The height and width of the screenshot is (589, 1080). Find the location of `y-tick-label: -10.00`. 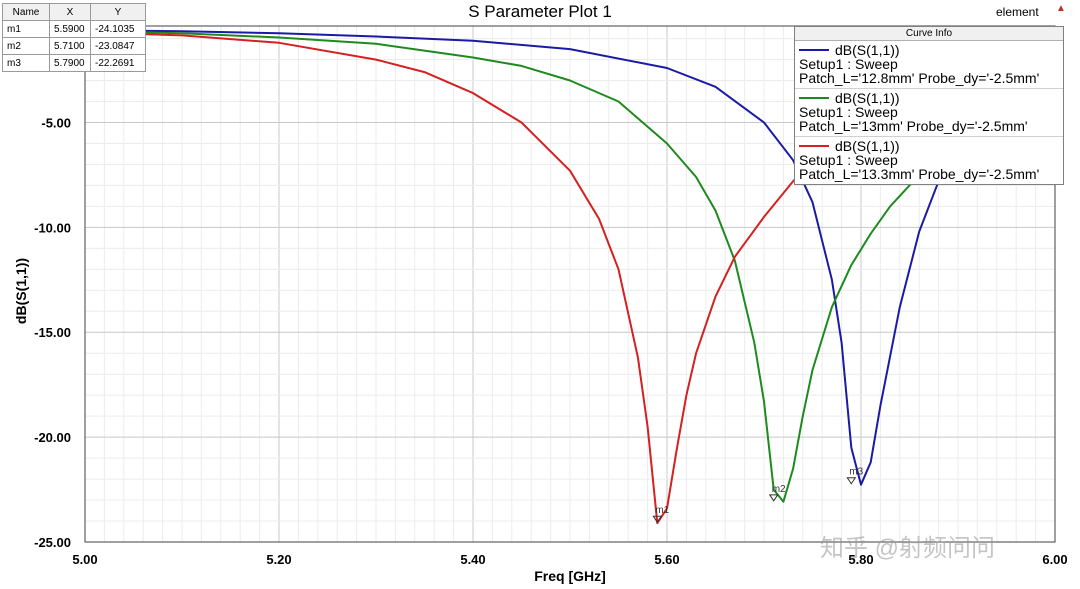

y-tick-label: -10.00 is located at coordinates (52, 227).